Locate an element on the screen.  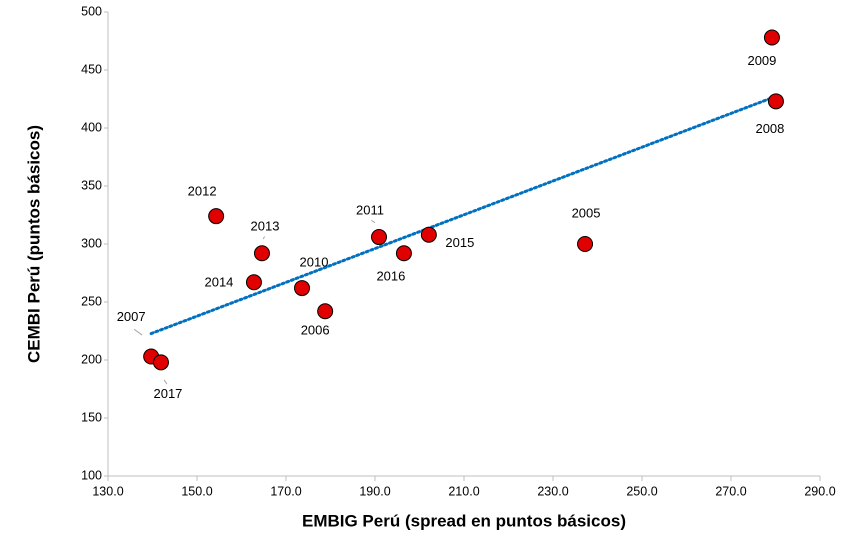
point-label: 2013 is located at coordinates (265, 226).